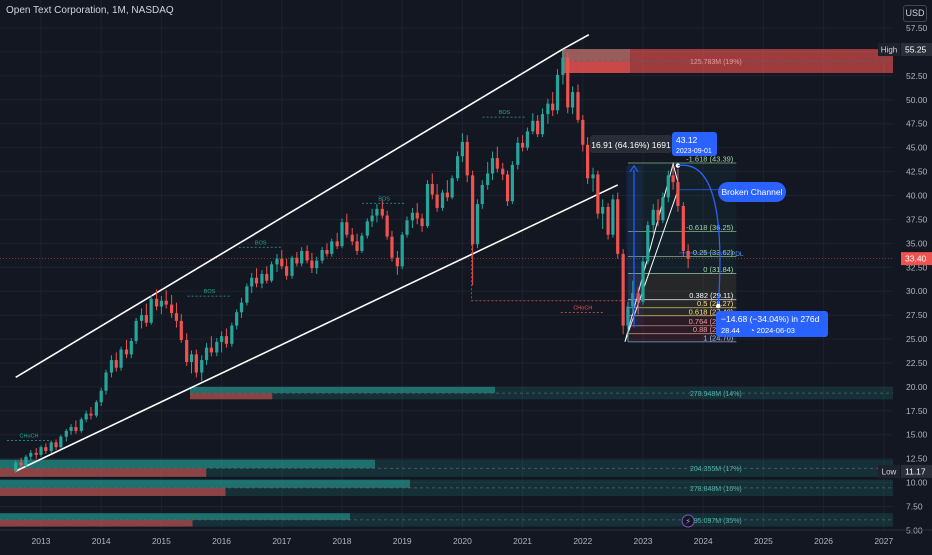 Image resolution: width=932 pixels, height=555 pixels. What do you see at coordinates (716, 521) in the screenshot?
I see `volume-zone-label: 195.097M (35%)` at bounding box center [716, 521].